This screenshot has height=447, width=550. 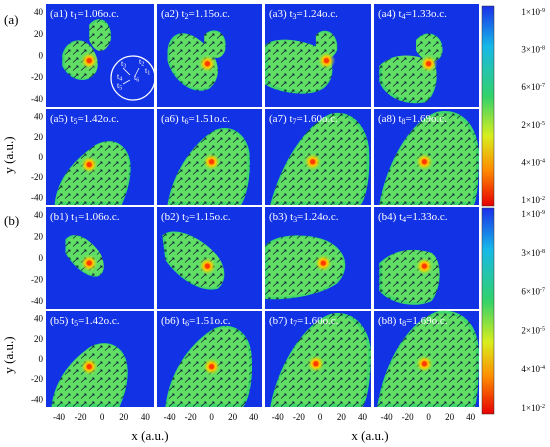 I want to click on panel-label-a2: (a2) t2=1.15o.c., so click(x=195, y=14).